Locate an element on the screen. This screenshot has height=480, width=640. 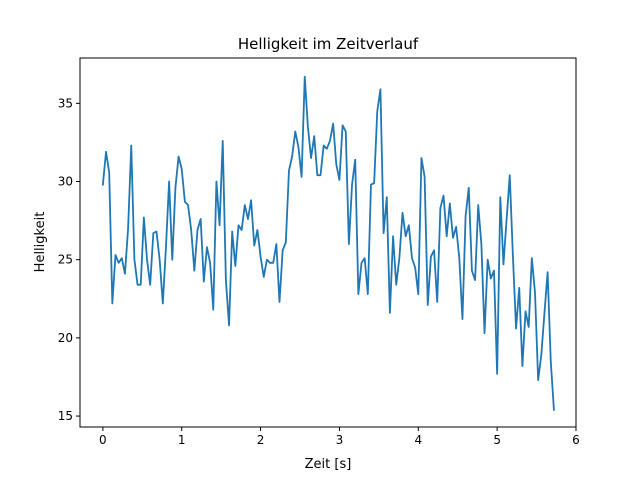
x-axis-ticks: 0 1 2 3 4 5 6 is located at coordinates (339, 437).